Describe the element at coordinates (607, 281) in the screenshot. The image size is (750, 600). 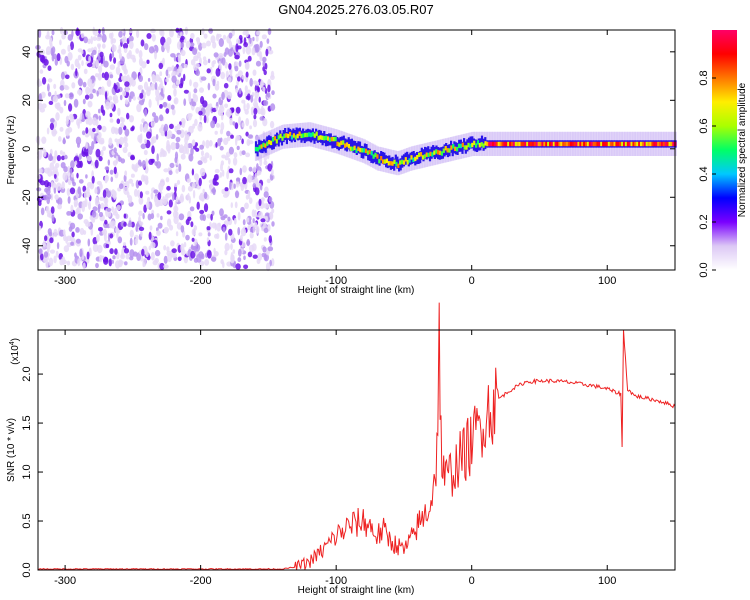
I see `x-tick-label: 100` at that location.